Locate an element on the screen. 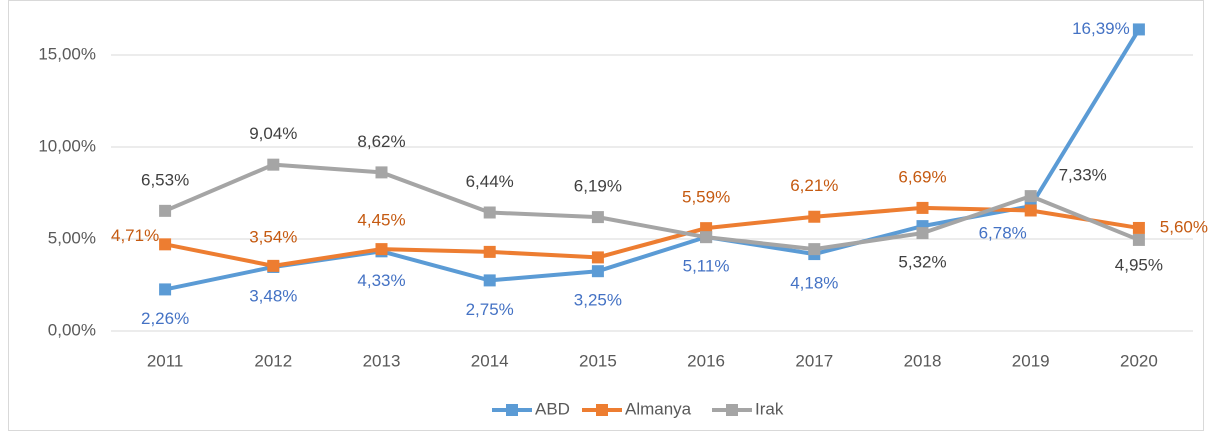 The width and height of the screenshot is (1210, 437). data-label: 8,62% is located at coordinates (381, 141).